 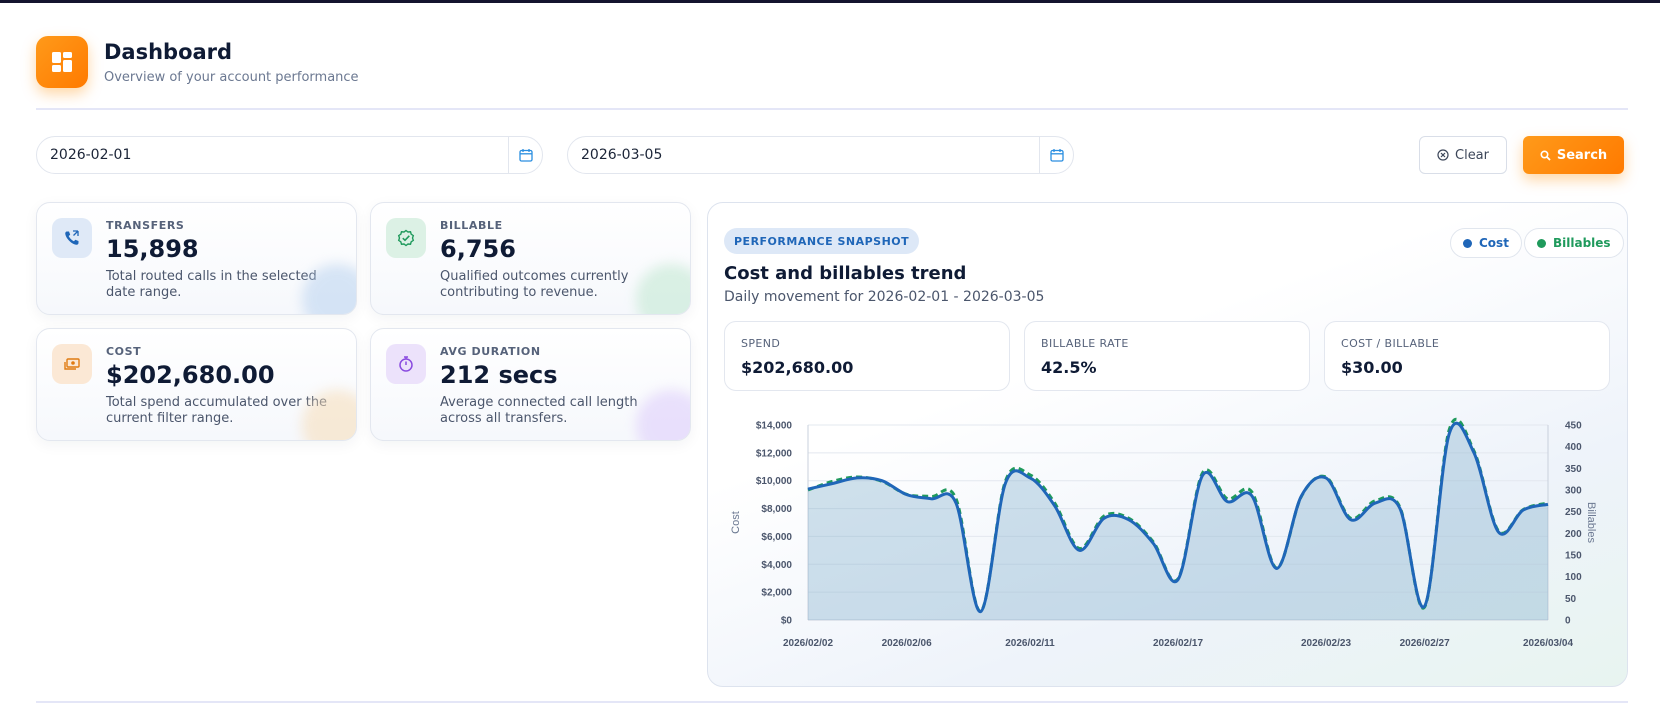 I want to click on y2-tick-label: 200, so click(x=1573, y=534).